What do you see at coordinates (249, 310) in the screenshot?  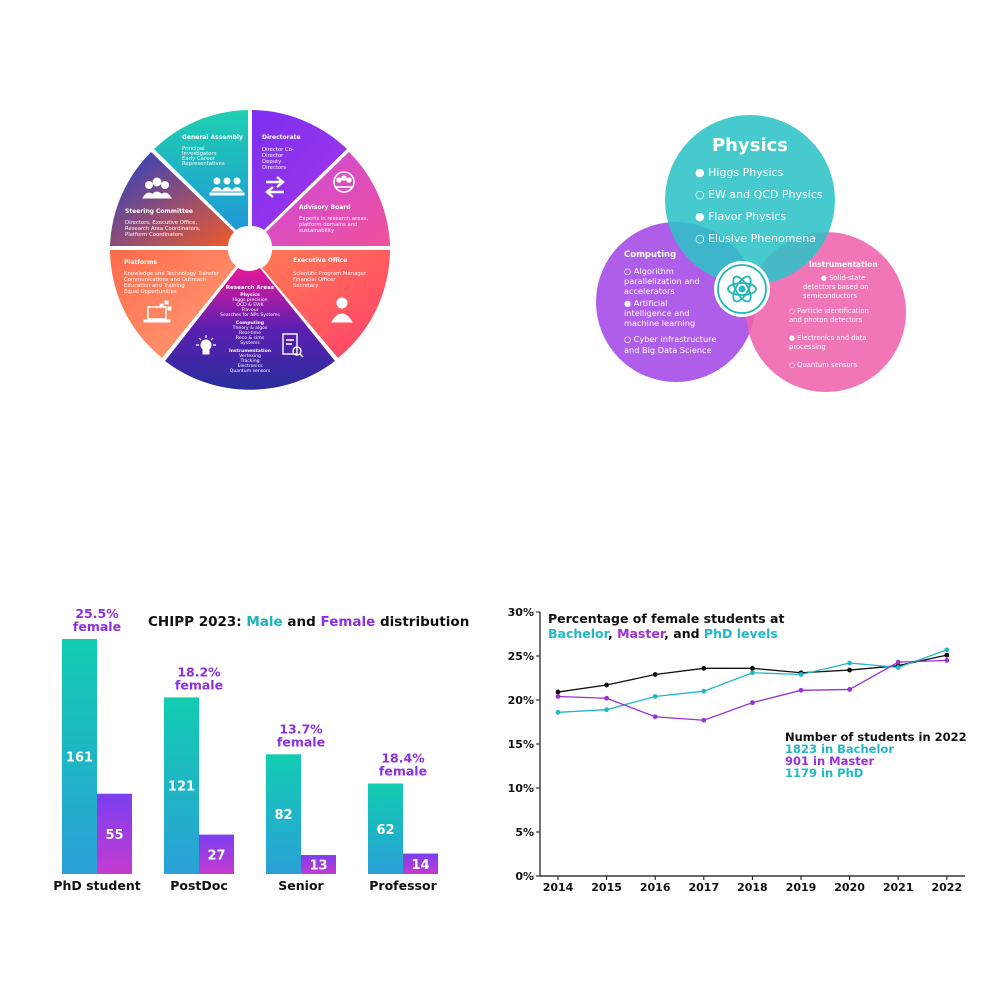 I see `research-line: Flavour` at bounding box center [249, 310].